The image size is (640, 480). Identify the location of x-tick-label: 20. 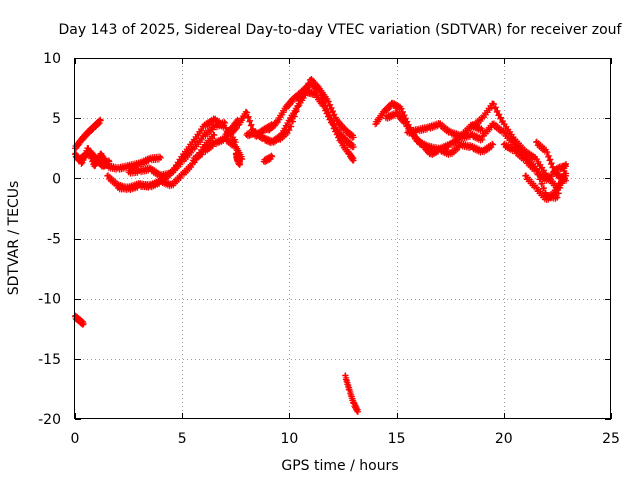
(504, 439).